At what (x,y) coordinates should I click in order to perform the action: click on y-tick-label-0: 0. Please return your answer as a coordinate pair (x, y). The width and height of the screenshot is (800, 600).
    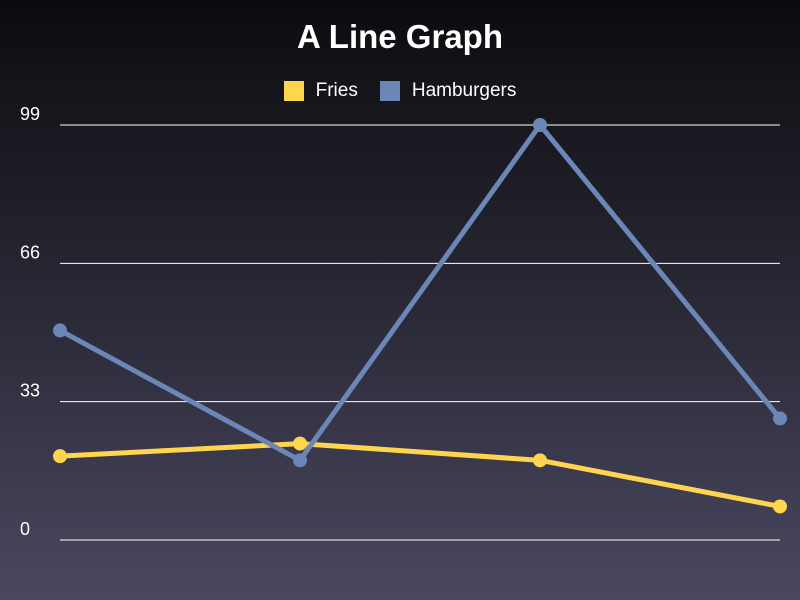
    Looking at the image, I should click on (25, 529).